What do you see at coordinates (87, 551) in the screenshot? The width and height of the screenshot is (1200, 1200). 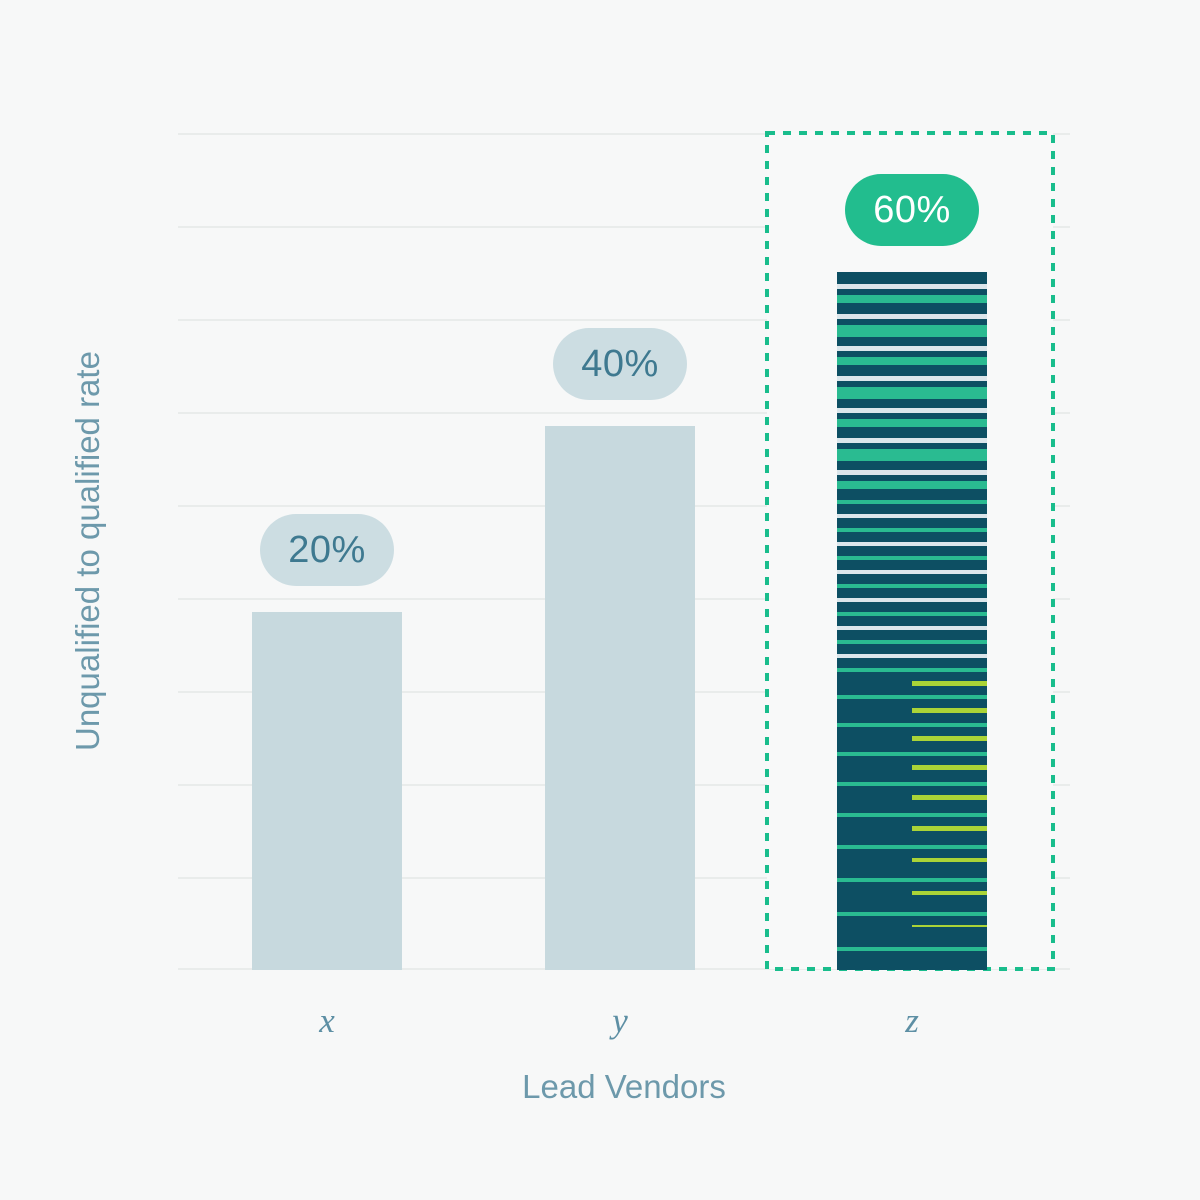 I see `y-axis-title: Unqualified to qualified rate` at bounding box center [87, 551].